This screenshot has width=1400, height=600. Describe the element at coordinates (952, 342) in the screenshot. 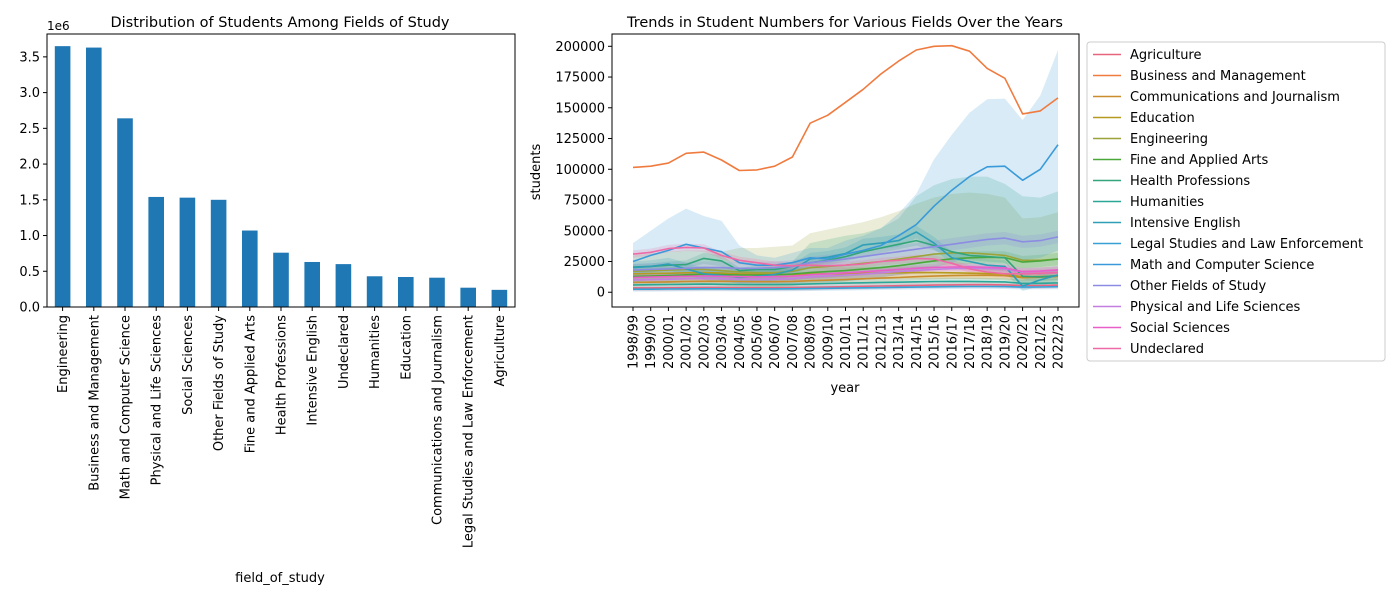

I see `line-chart-x-tick-label: 2016/17` at that location.